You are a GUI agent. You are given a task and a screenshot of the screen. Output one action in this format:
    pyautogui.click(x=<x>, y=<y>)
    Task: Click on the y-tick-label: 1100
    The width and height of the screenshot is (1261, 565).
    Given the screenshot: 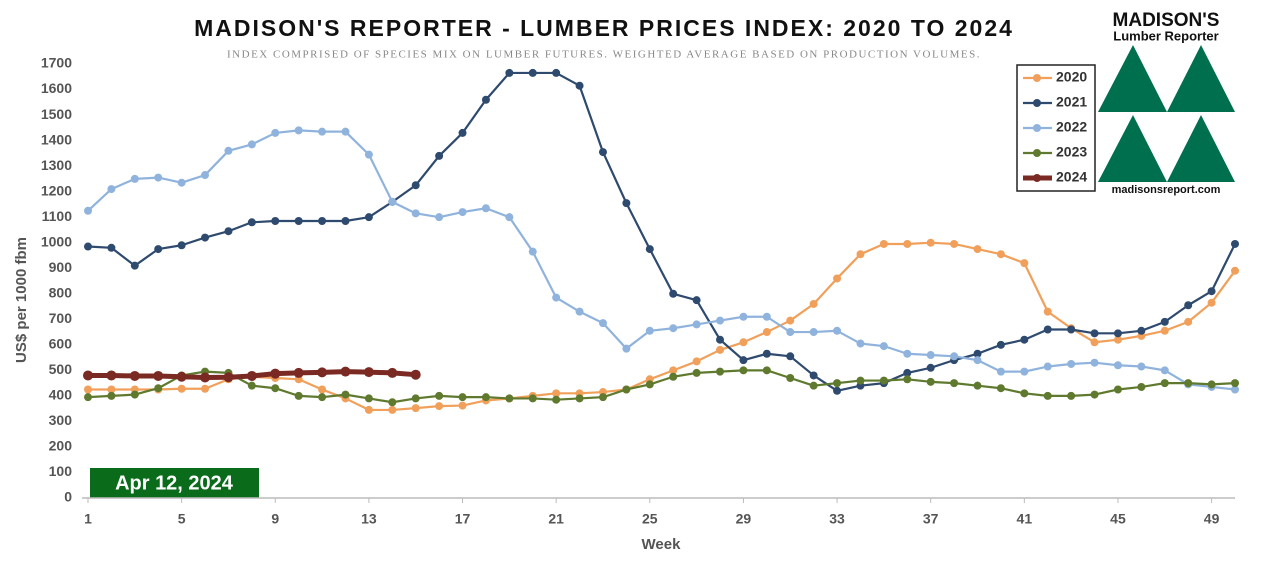 What is the action you would take?
    pyautogui.click(x=57, y=216)
    